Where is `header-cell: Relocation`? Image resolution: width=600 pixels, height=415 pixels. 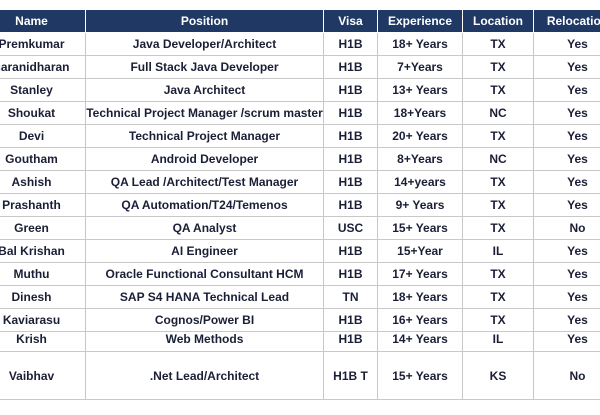 header-cell: Relocation is located at coordinates (567, 21).